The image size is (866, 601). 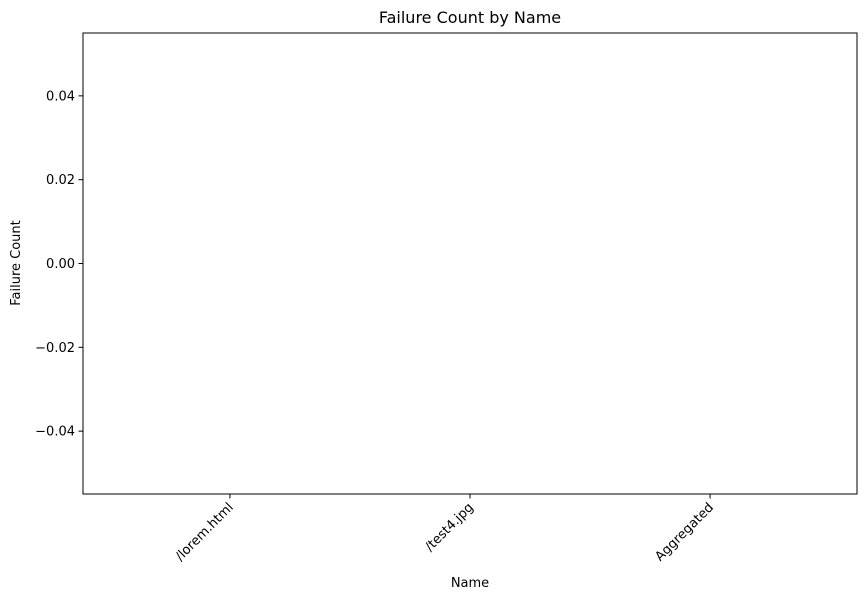 What do you see at coordinates (470, 583) in the screenshot?
I see `x-axis-label: Name` at bounding box center [470, 583].